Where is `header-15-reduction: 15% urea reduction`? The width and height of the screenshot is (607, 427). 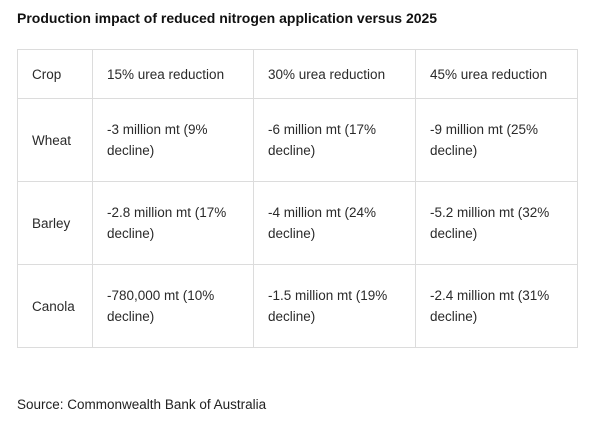 header-15-reduction: 15% urea reduction is located at coordinates (173, 74).